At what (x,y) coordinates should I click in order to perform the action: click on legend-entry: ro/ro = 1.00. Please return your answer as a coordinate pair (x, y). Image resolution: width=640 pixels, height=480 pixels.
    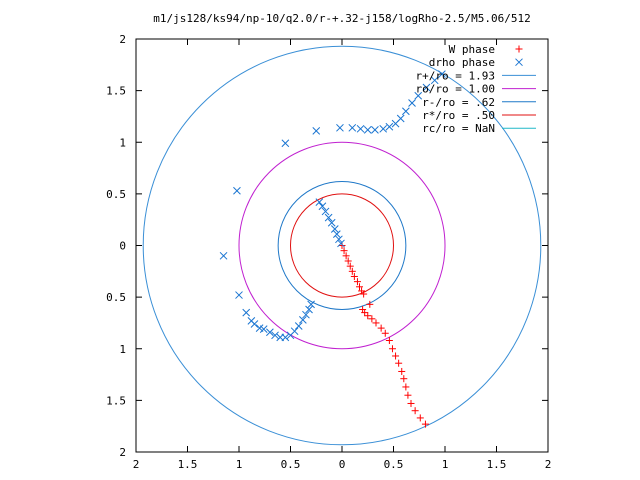
    Looking at the image, I should click on (476, 89).